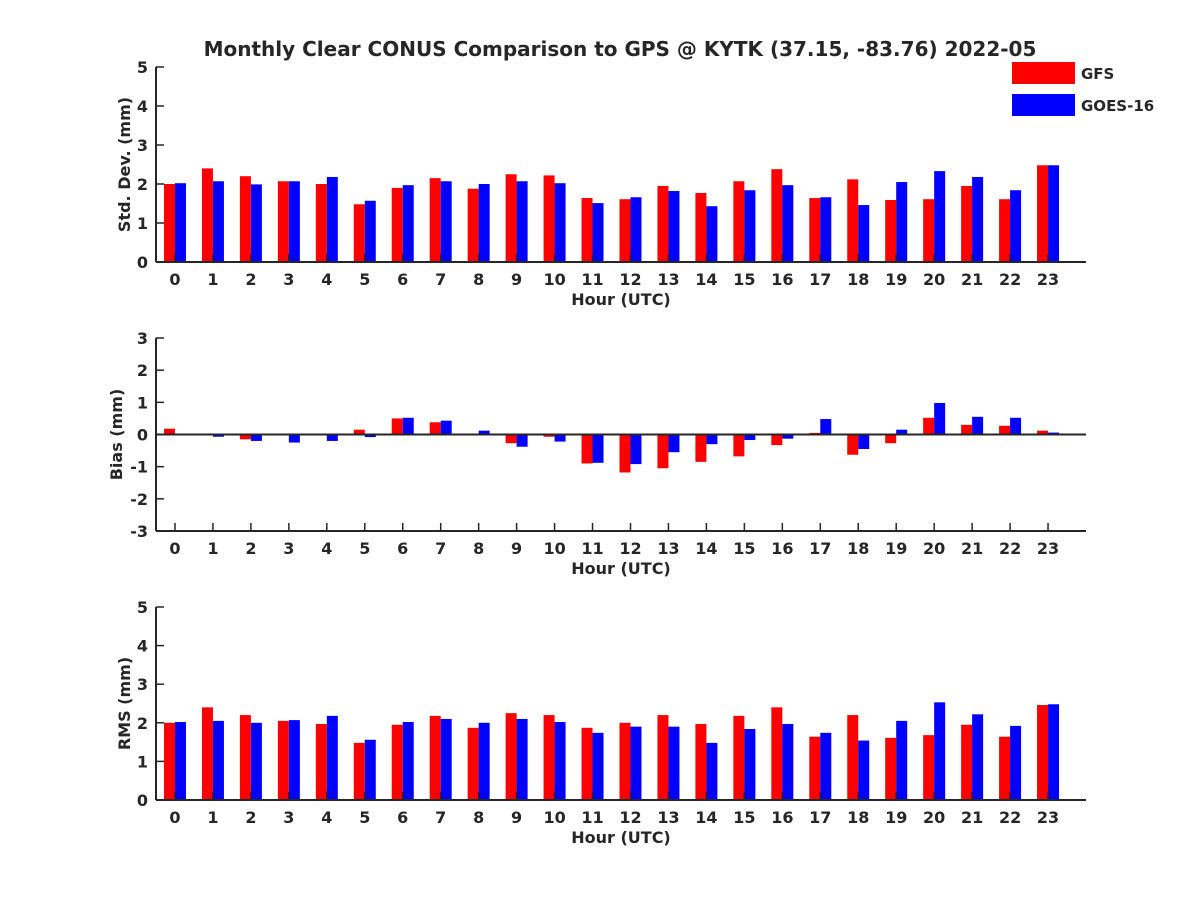 The width and height of the screenshot is (1200, 904). What do you see at coordinates (592, 548) in the screenshot?
I see `xtick-label-p1-11: 11` at bounding box center [592, 548].